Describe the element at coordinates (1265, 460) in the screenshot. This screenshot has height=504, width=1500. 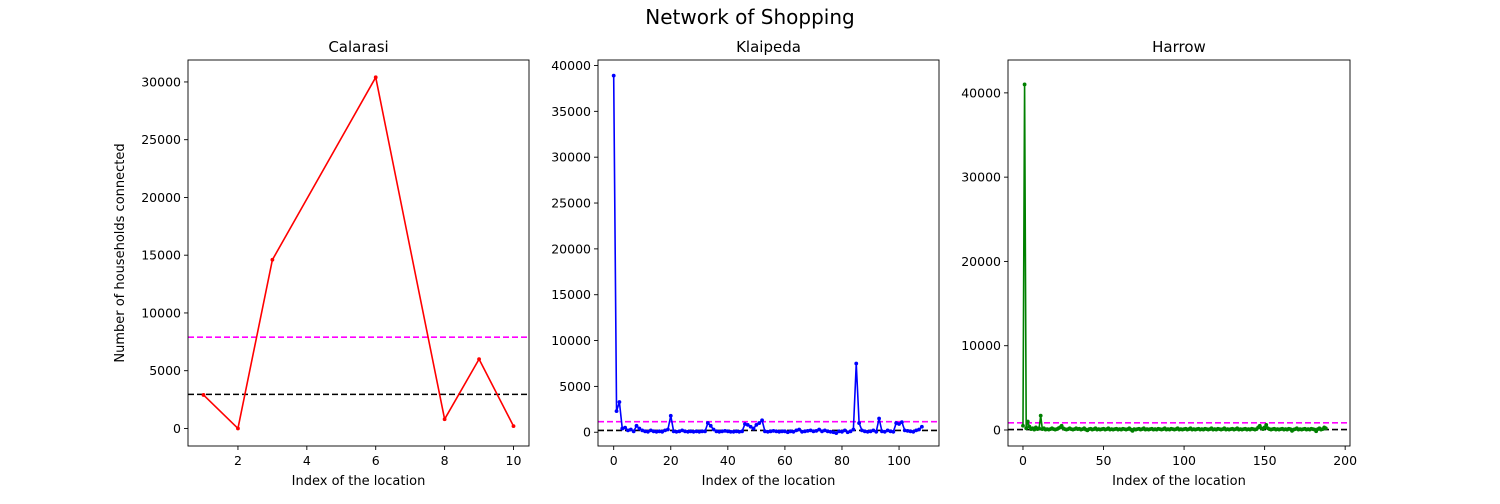
I see `x-tick-label: 150` at that location.